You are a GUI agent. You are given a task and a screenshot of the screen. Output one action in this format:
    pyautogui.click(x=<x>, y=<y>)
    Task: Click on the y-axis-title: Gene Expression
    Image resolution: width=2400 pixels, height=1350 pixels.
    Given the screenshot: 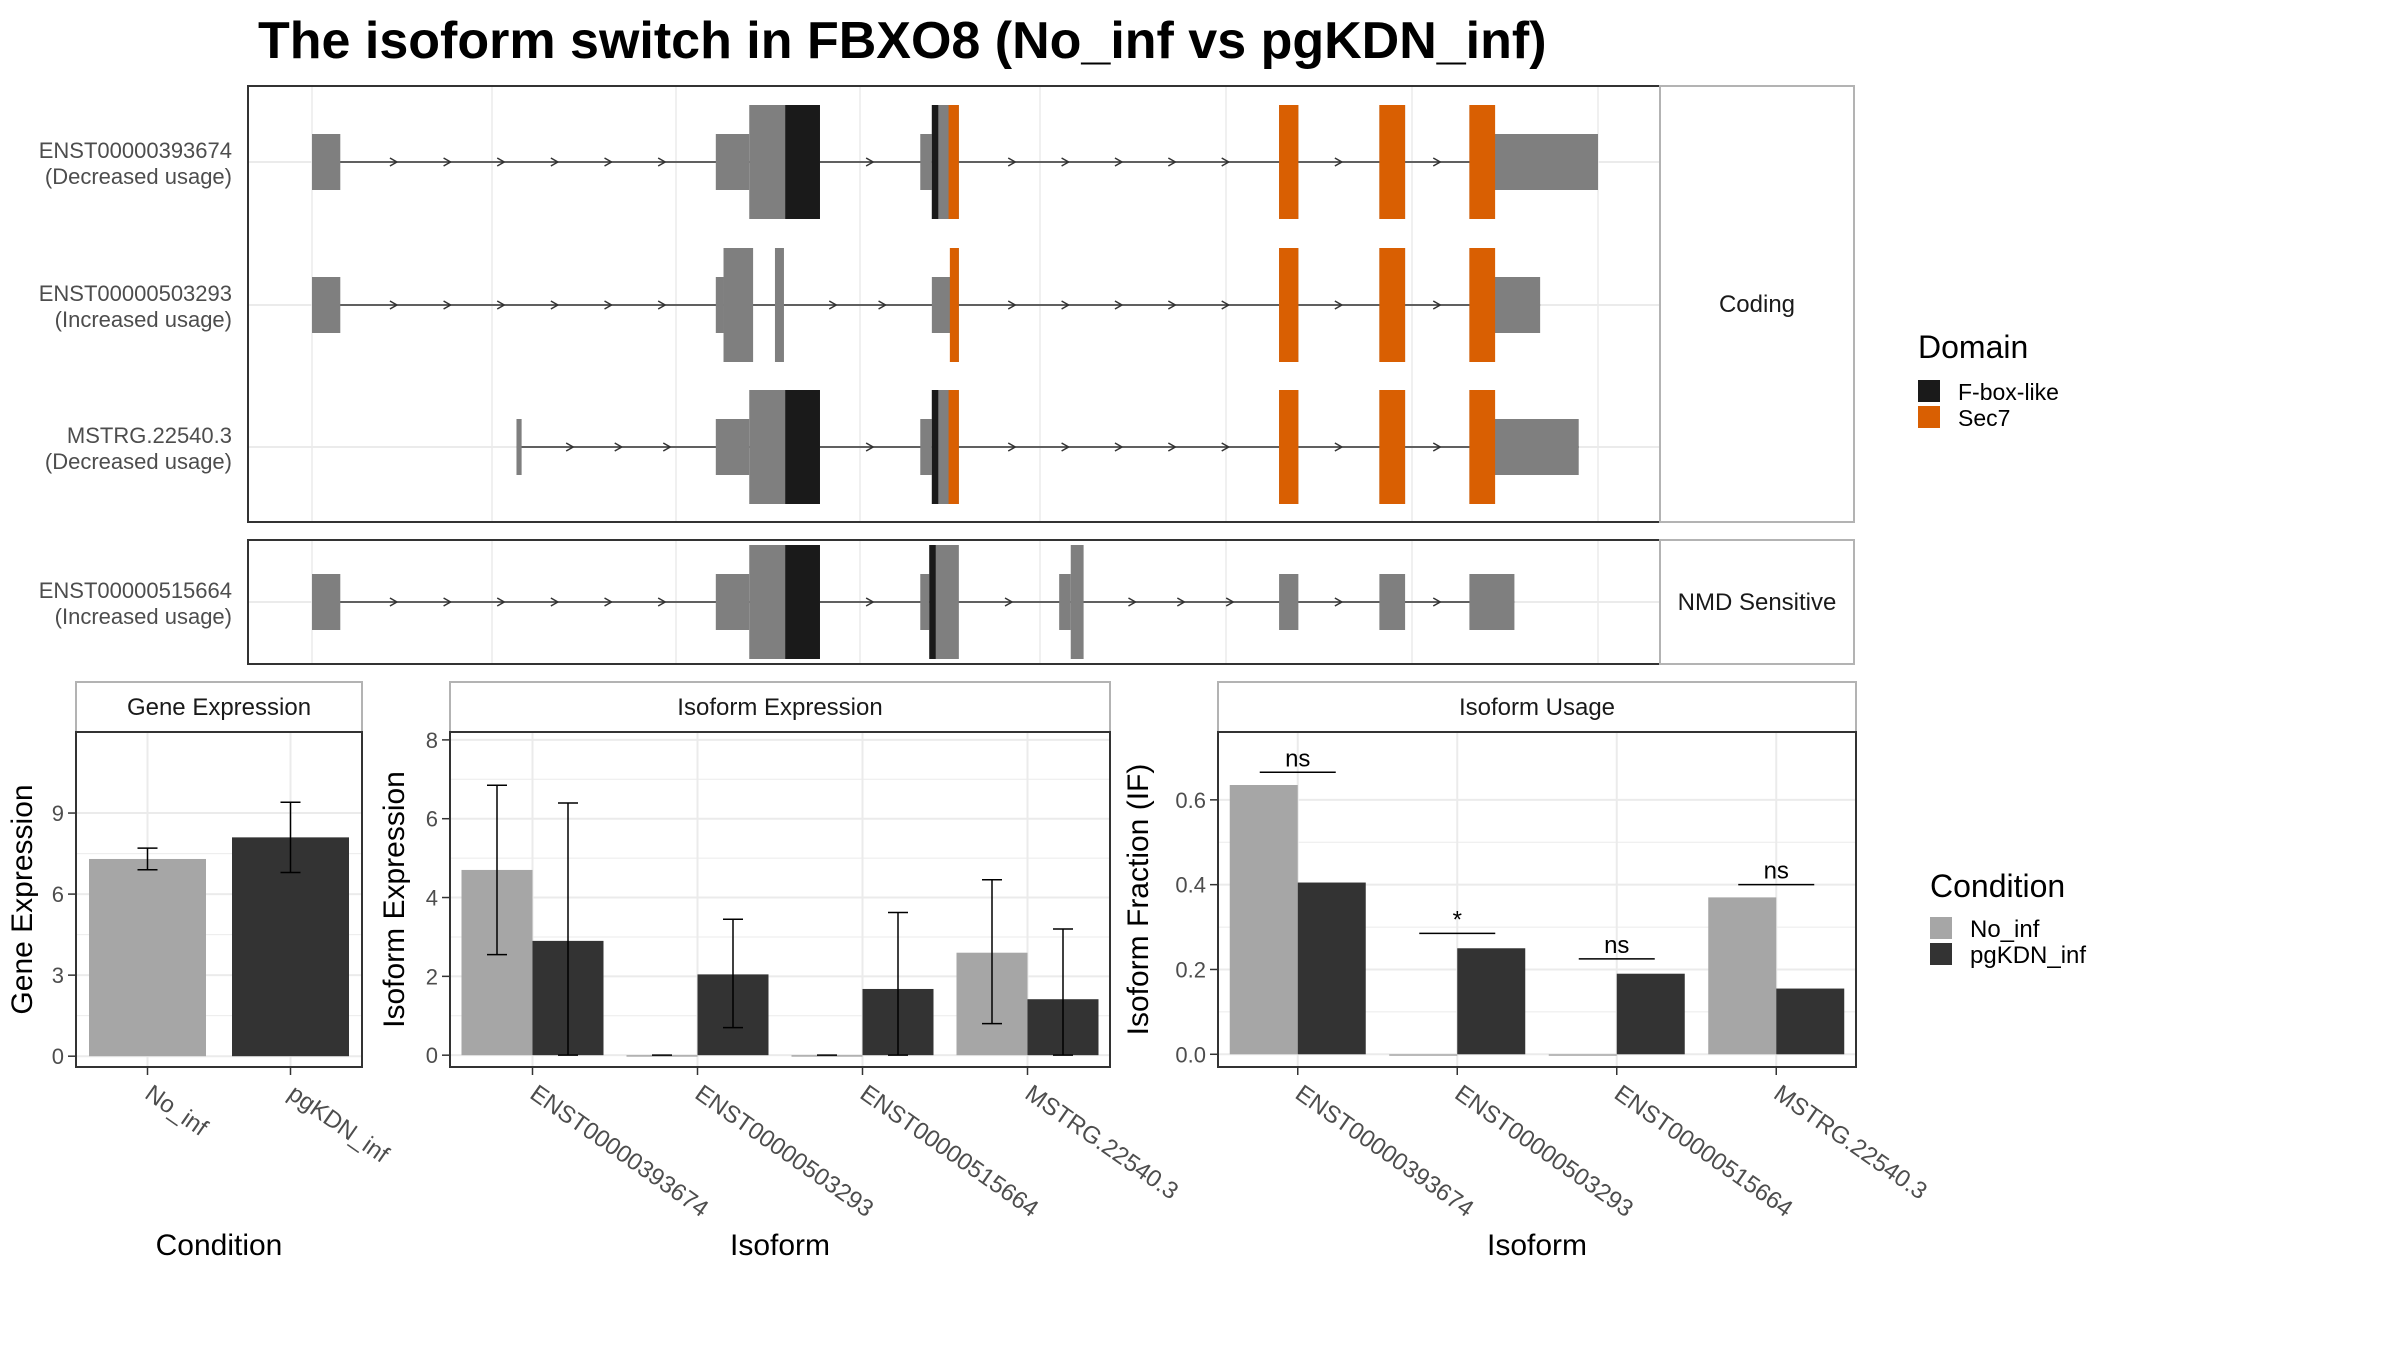 What is the action you would take?
    pyautogui.click(x=22, y=899)
    